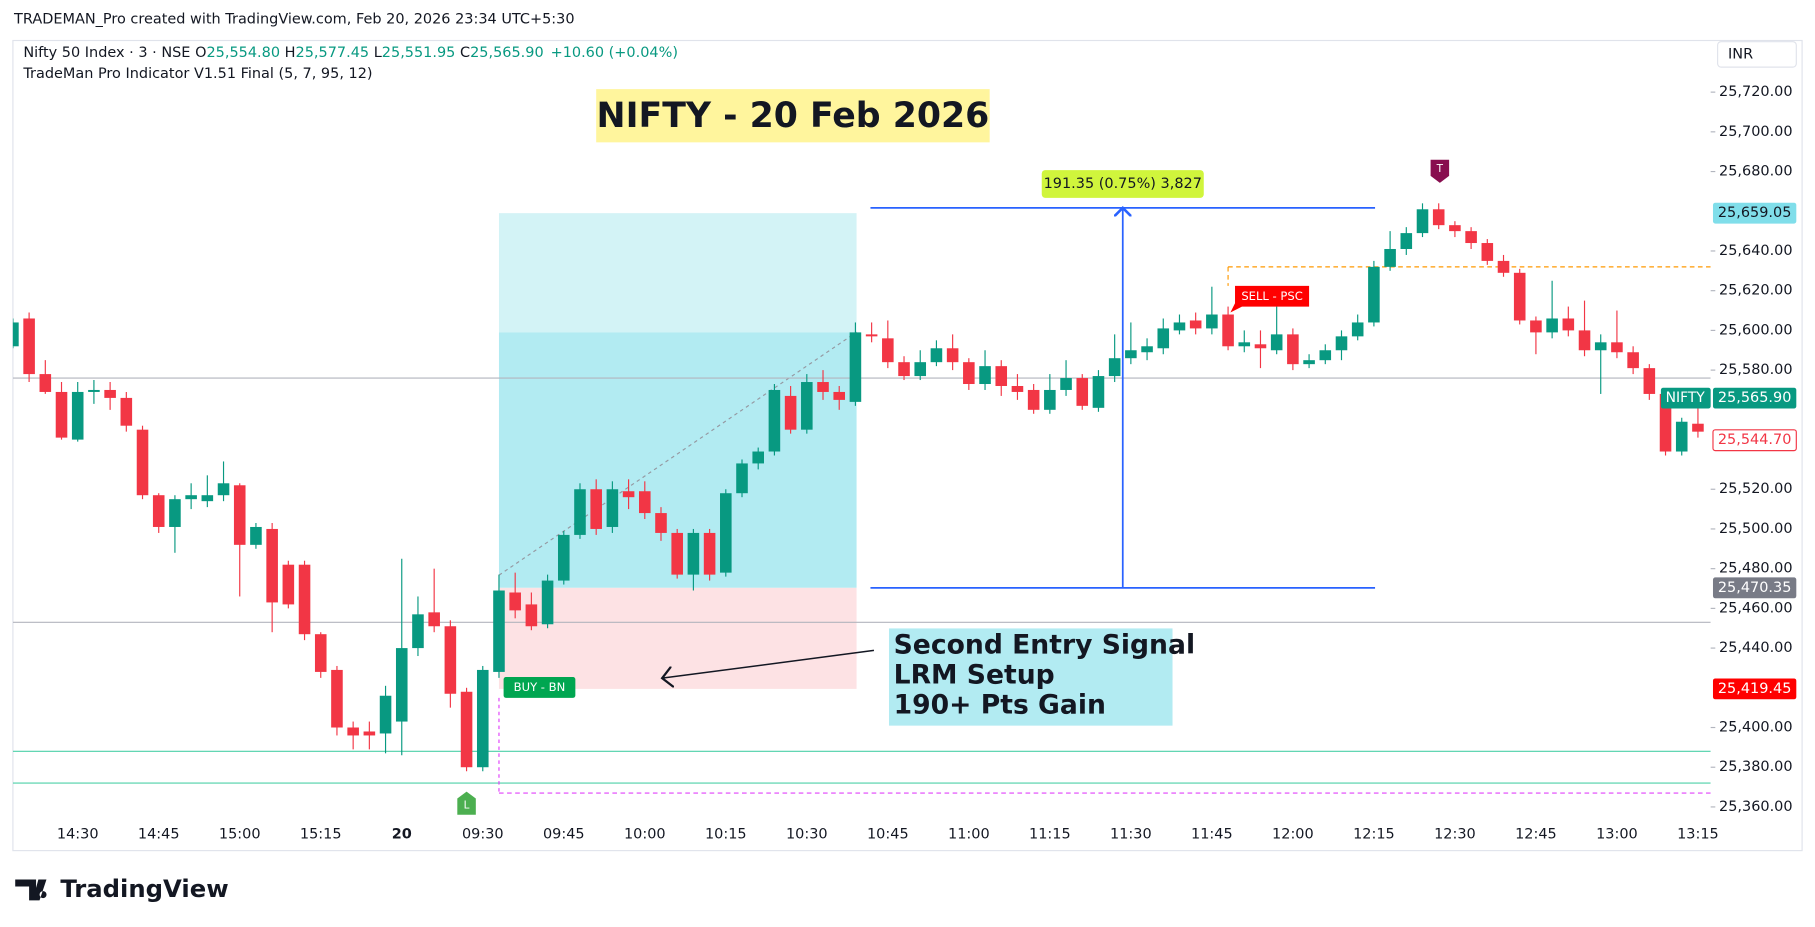 The height and width of the screenshot is (927, 1815). Describe the element at coordinates (159, 834) in the screenshot. I see `x-tick-label: 14:45` at that location.